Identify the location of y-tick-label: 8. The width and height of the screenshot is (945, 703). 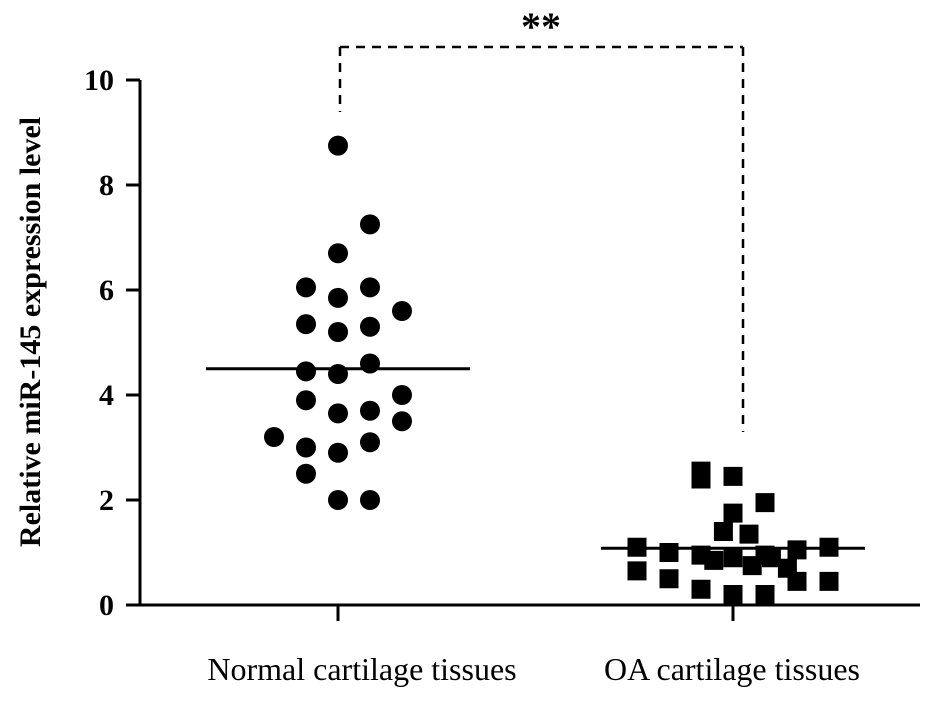
(106, 185).